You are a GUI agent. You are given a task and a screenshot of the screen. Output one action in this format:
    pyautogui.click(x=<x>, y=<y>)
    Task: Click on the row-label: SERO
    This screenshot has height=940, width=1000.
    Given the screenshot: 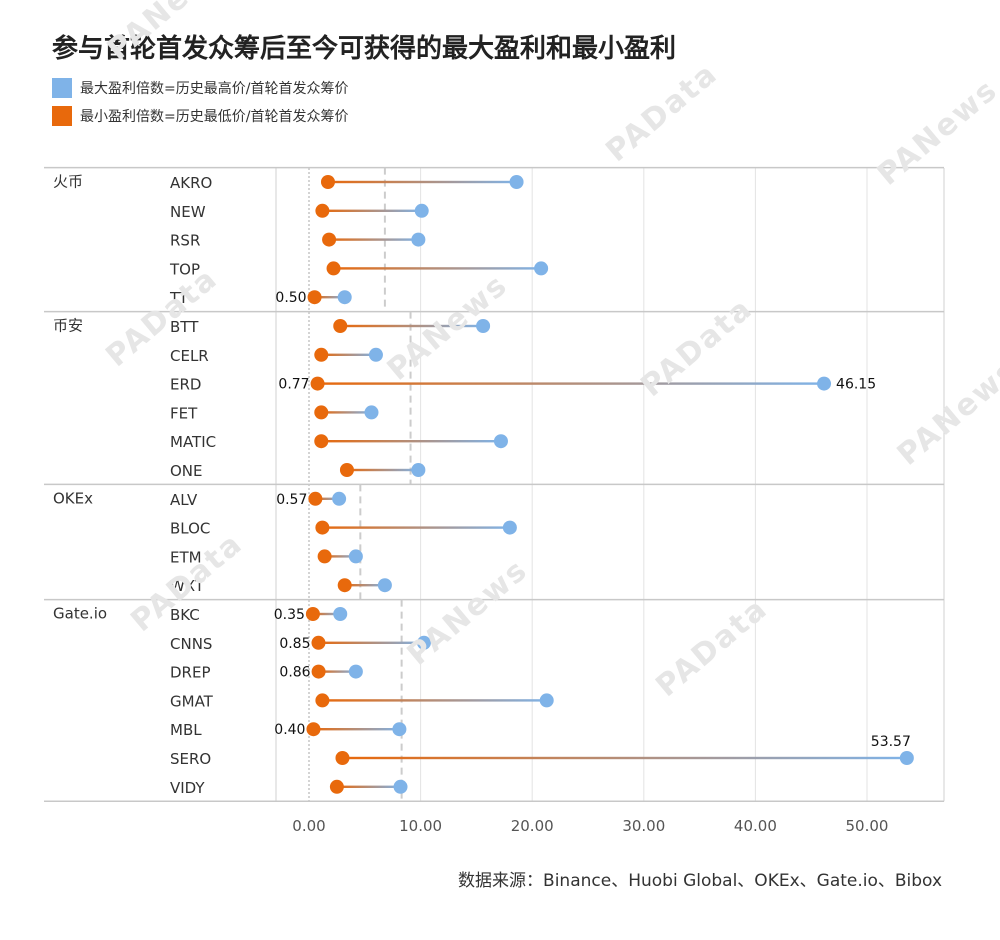 What is the action you would take?
    pyautogui.click(x=190, y=759)
    